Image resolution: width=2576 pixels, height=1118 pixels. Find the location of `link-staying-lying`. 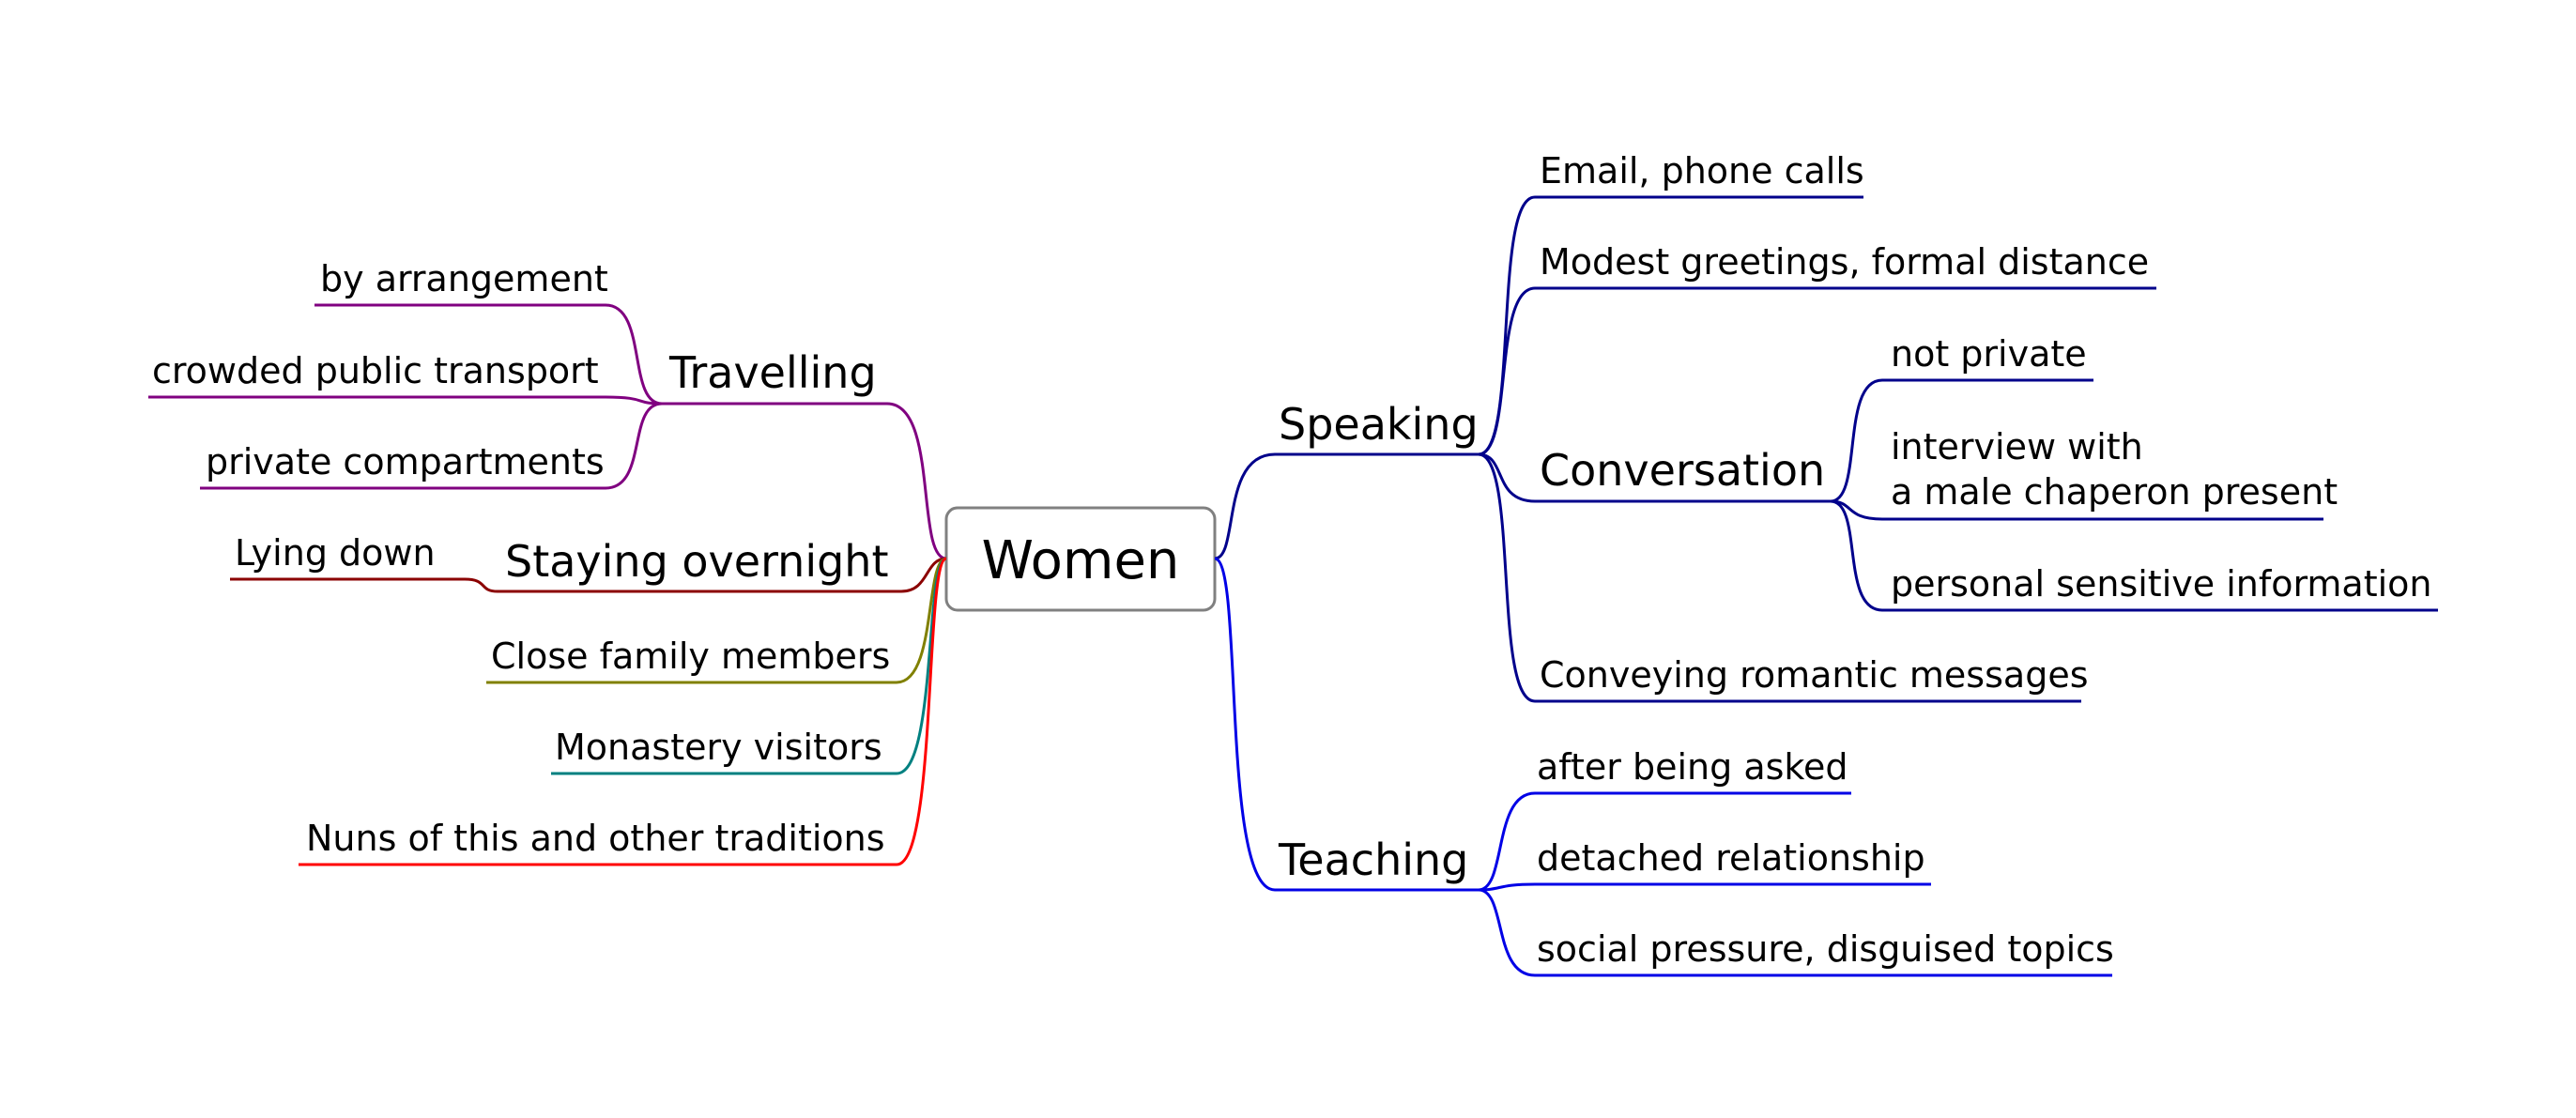

link-staying-lying is located at coordinates (364, 585).